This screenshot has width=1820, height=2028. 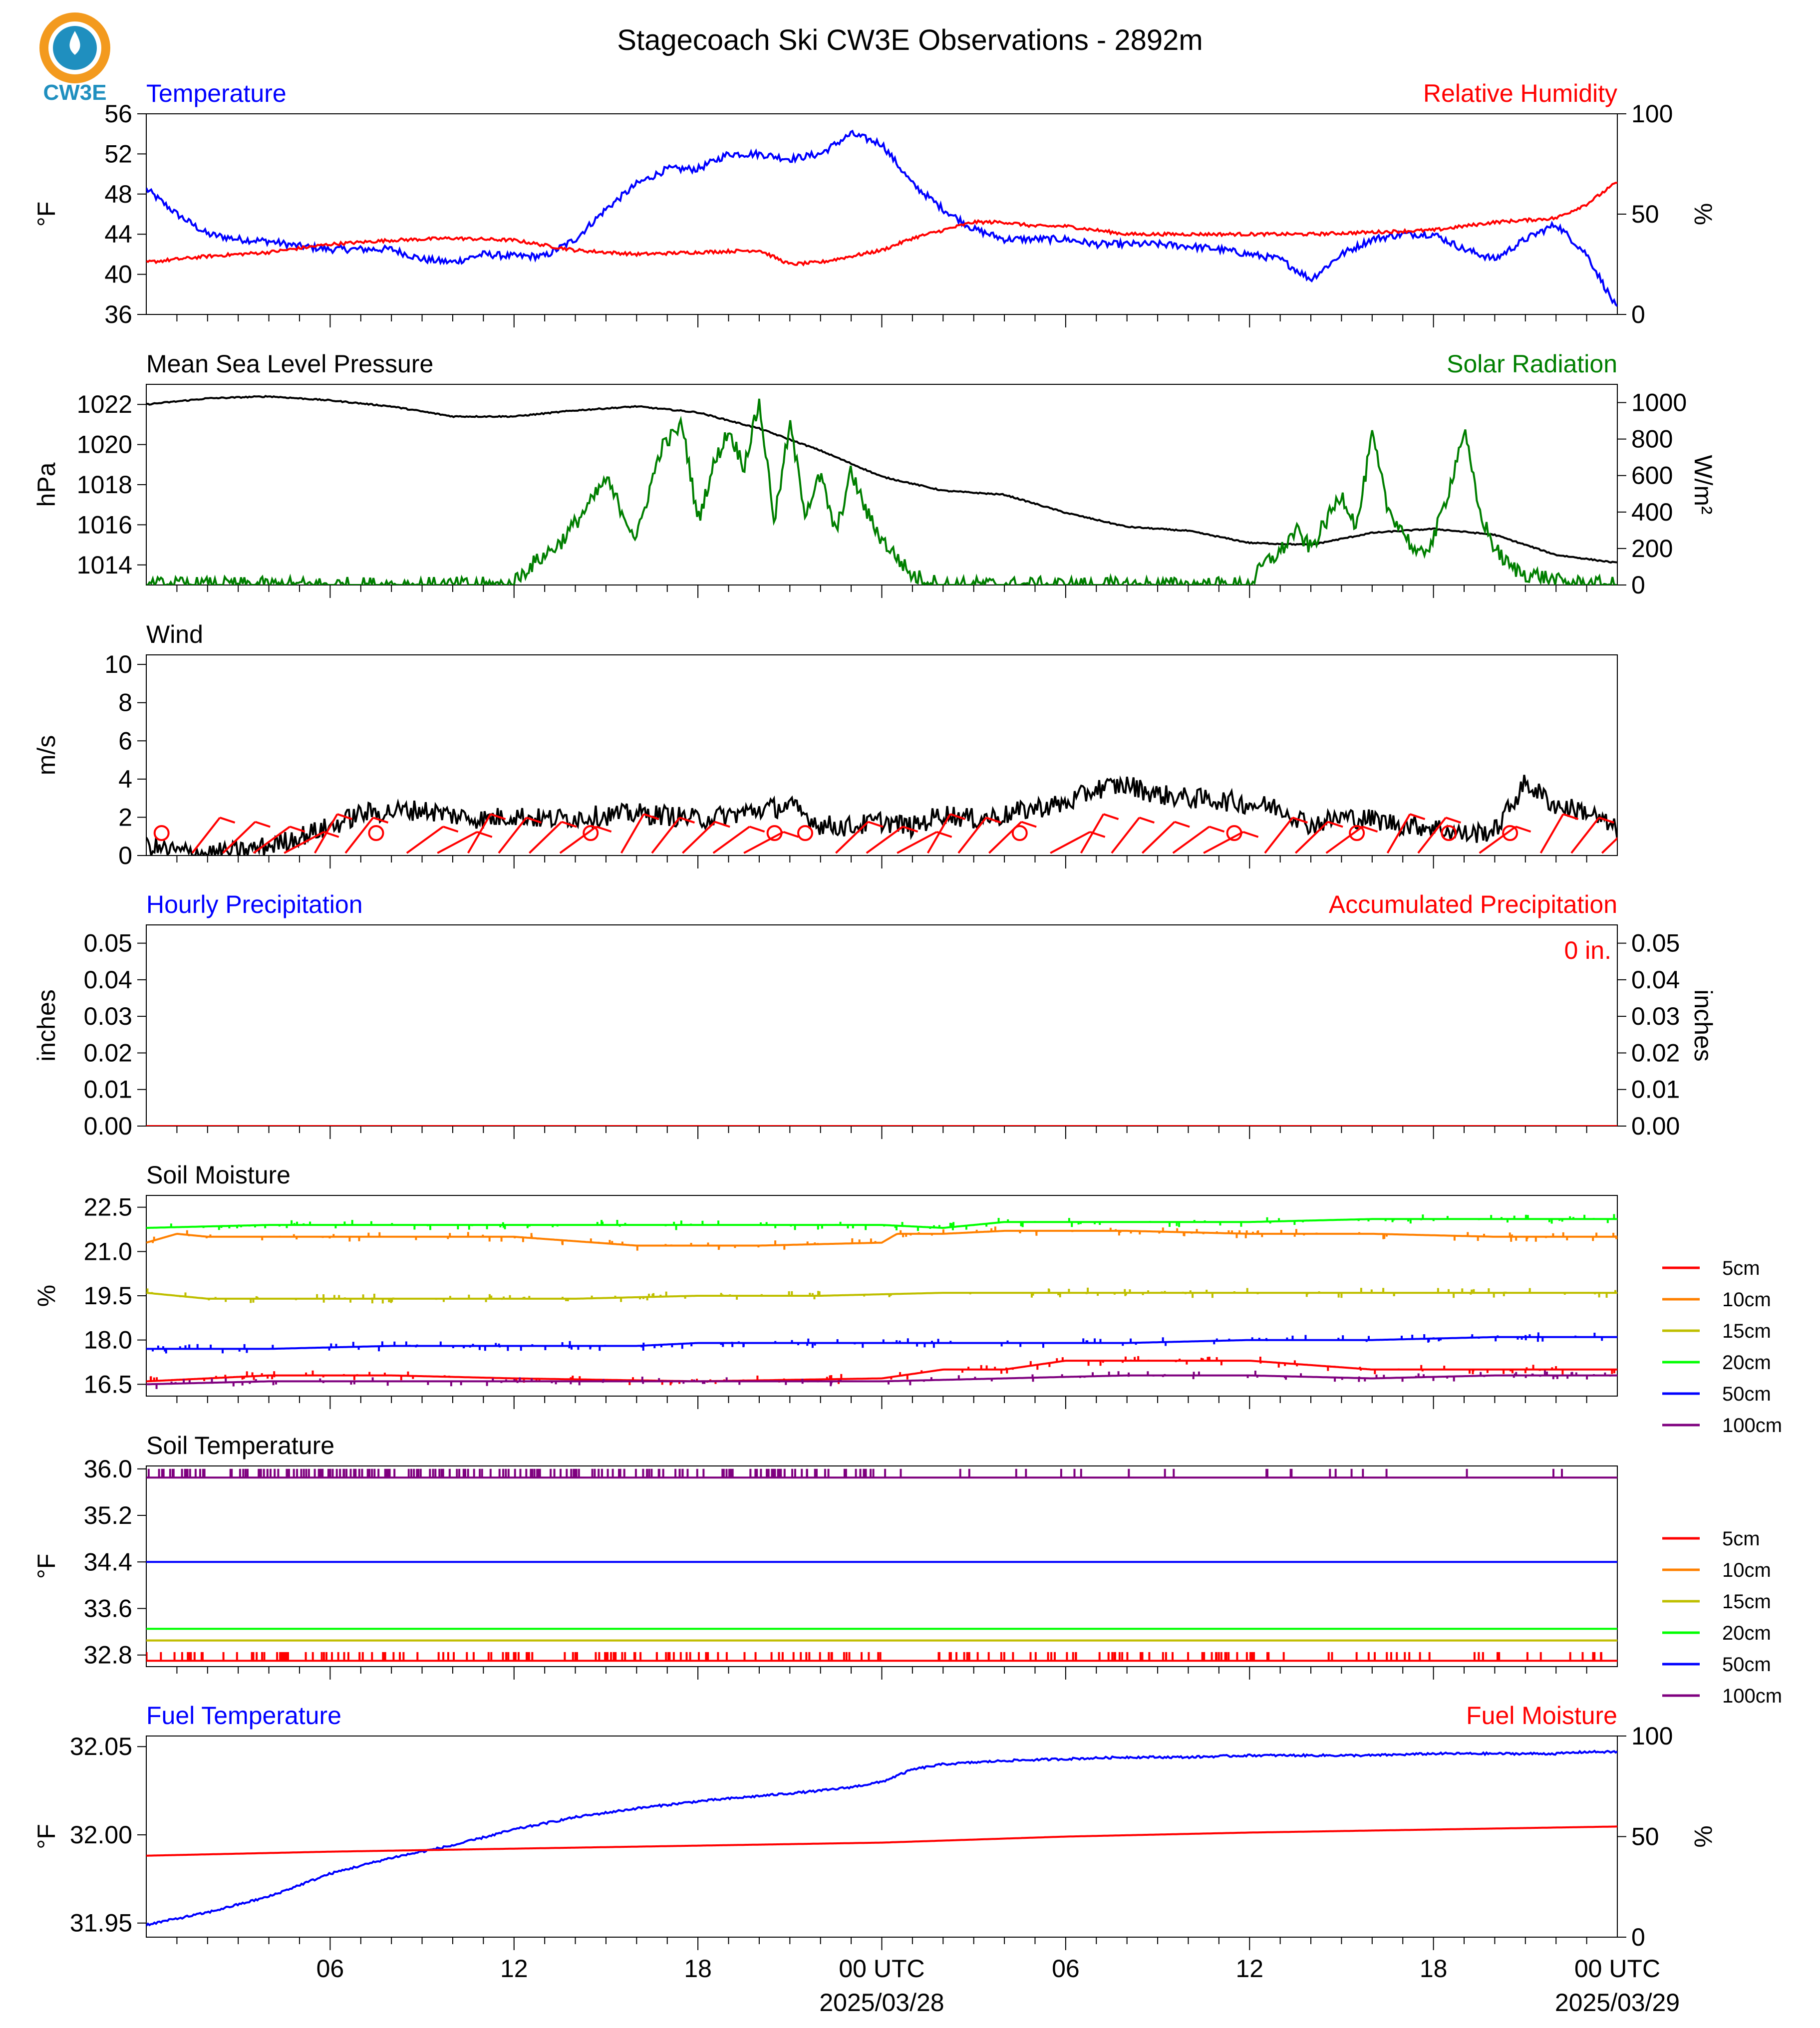 What do you see at coordinates (1652, 549) in the screenshot?
I see `y-right-tick-label: 200` at bounding box center [1652, 549].